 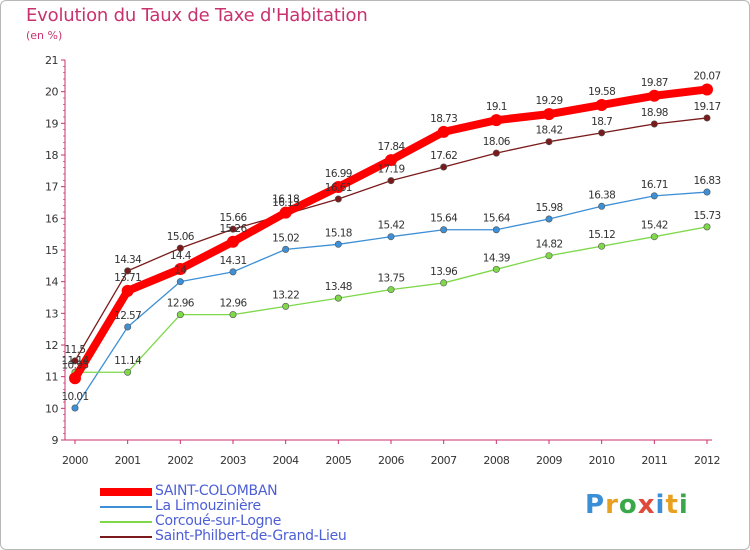 I want to click on data-label: 15.06, so click(x=181, y=237).